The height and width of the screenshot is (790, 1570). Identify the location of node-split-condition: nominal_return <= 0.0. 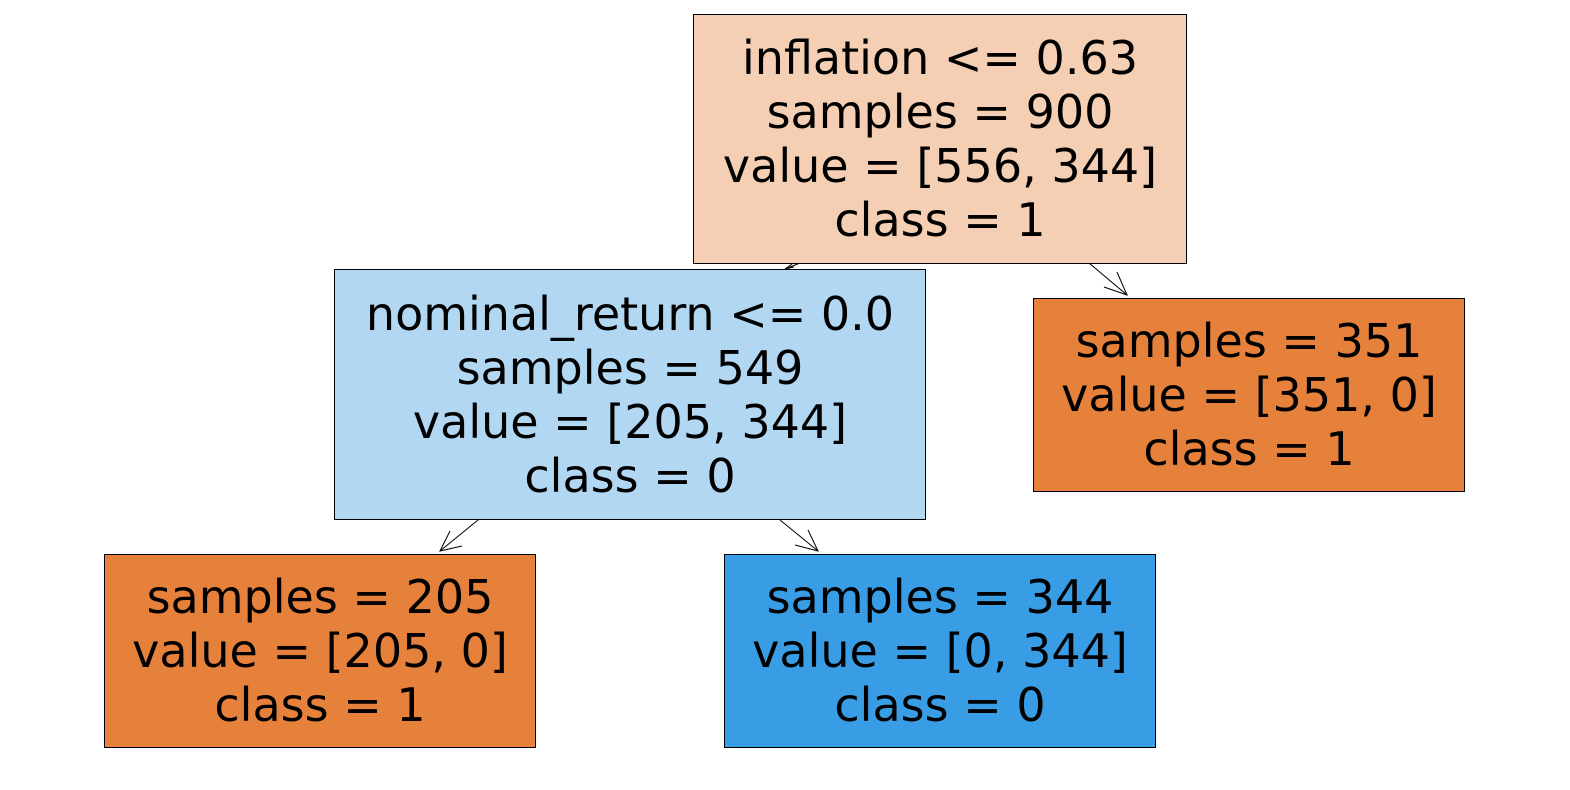
(630, 313).